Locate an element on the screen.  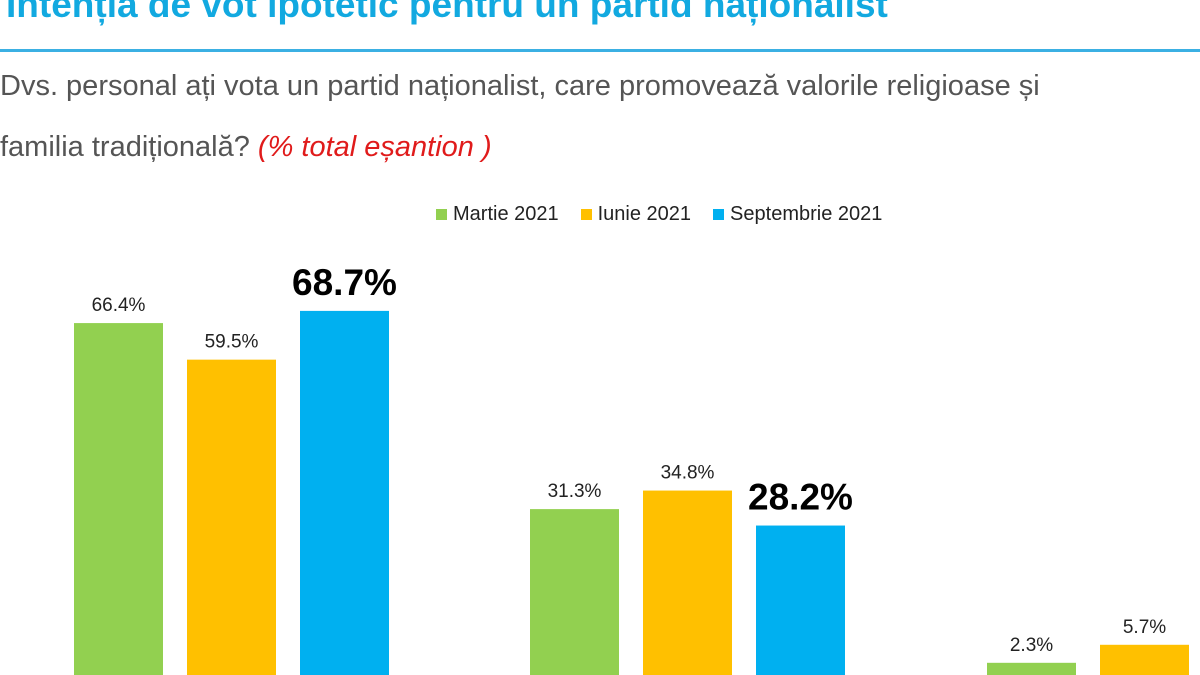
data-label-martie-1: 66.4% is located at coordinates (119, 305).